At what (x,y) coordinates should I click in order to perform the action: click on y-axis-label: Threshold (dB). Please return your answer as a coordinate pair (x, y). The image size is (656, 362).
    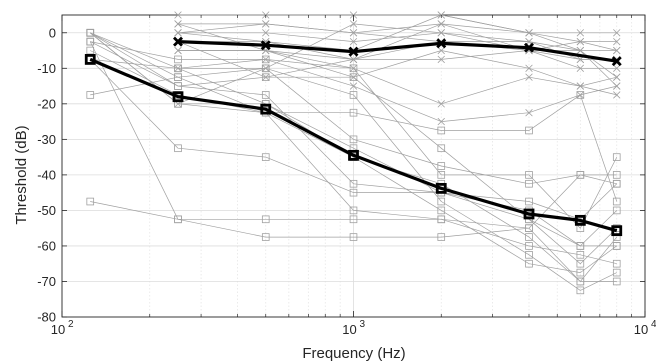
    Looking at the image, I should click on (21, 174).